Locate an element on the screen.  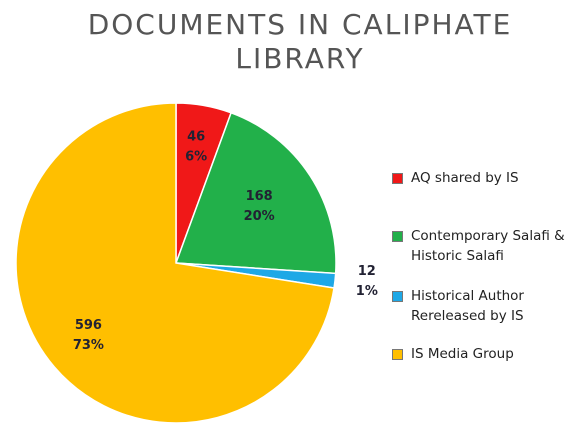
legend-item: Historical Author Rereleased by IS is located at coordinates (487, 306).